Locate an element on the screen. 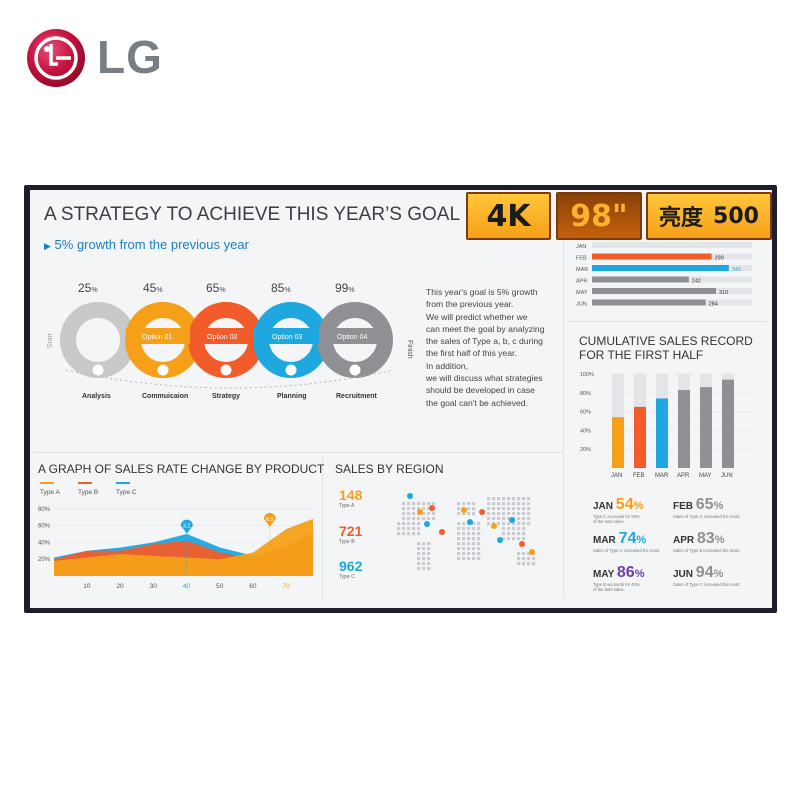 The height and width of the screenshot is (800, 800). x-tick-label: JAN is located at coordinates (616, 476).